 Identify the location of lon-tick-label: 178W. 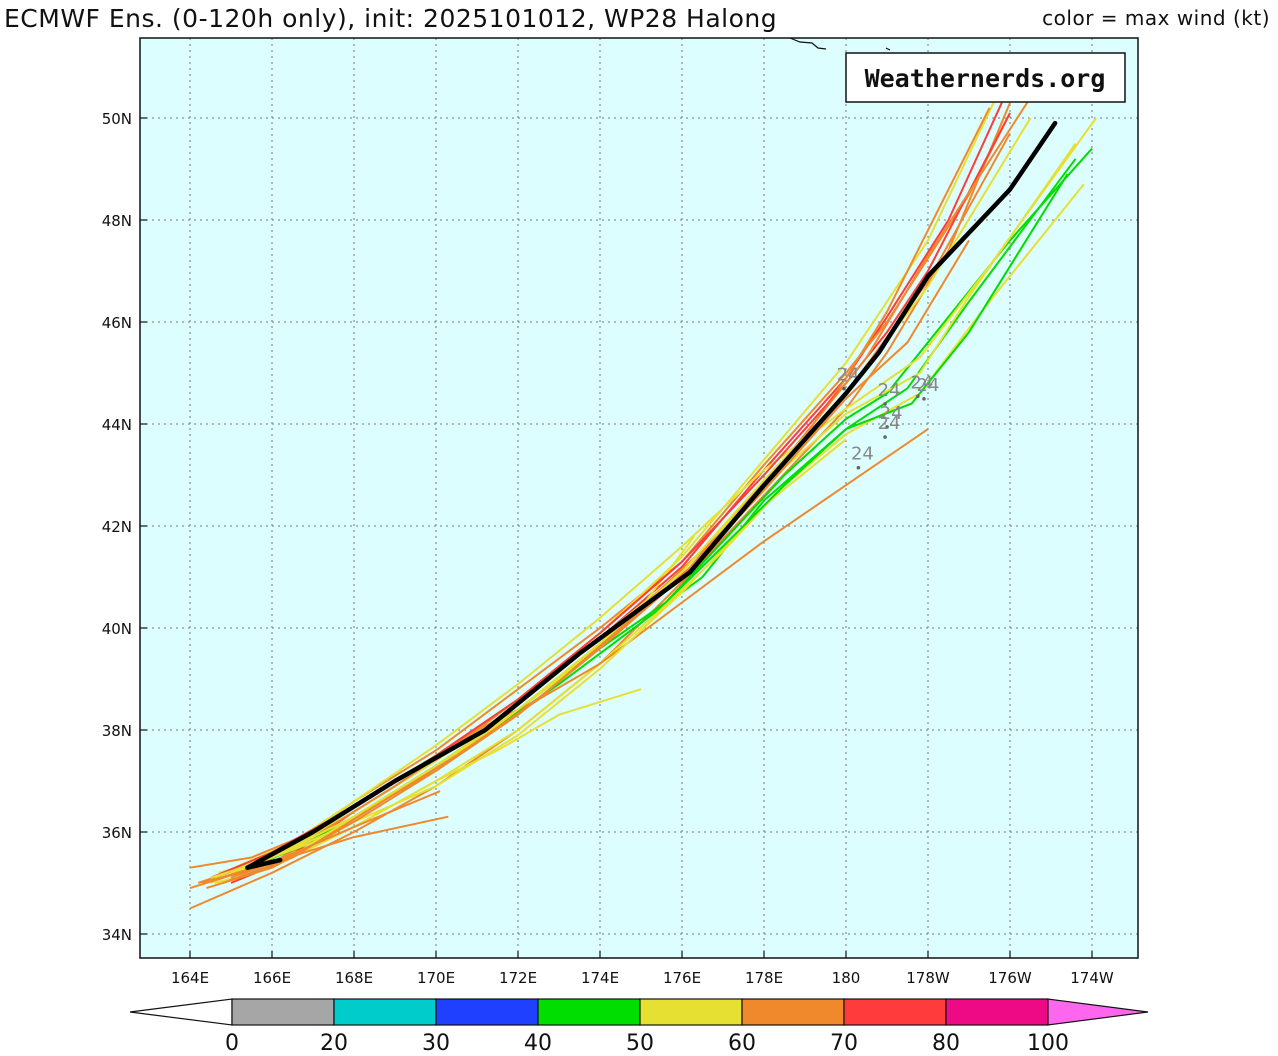
(928, 978).